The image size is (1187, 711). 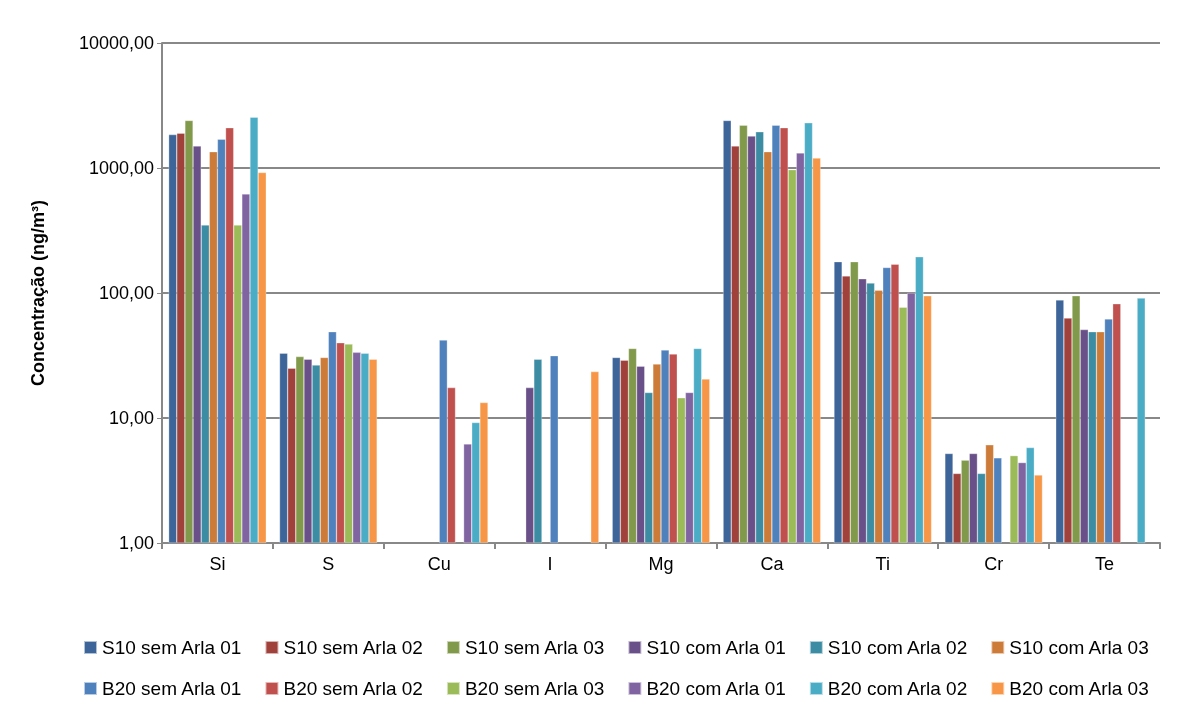 What do you see at coordinates (534, 647) in the screenshot?
I see `legend-label: S10 sem Arla 03` at bounding box center [534, 647].